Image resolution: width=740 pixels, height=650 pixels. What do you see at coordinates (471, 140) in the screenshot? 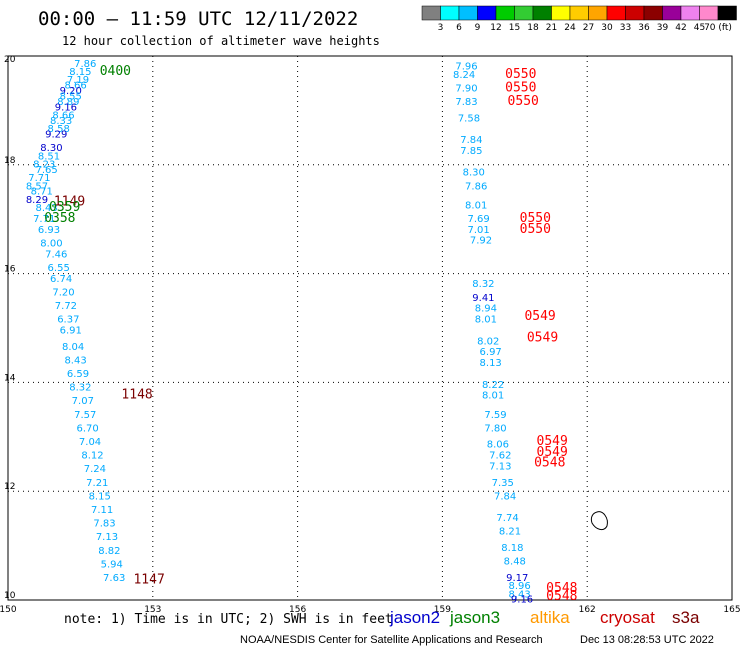
I see `wave-height-label: 7.84` at bounding box center [471, 140].